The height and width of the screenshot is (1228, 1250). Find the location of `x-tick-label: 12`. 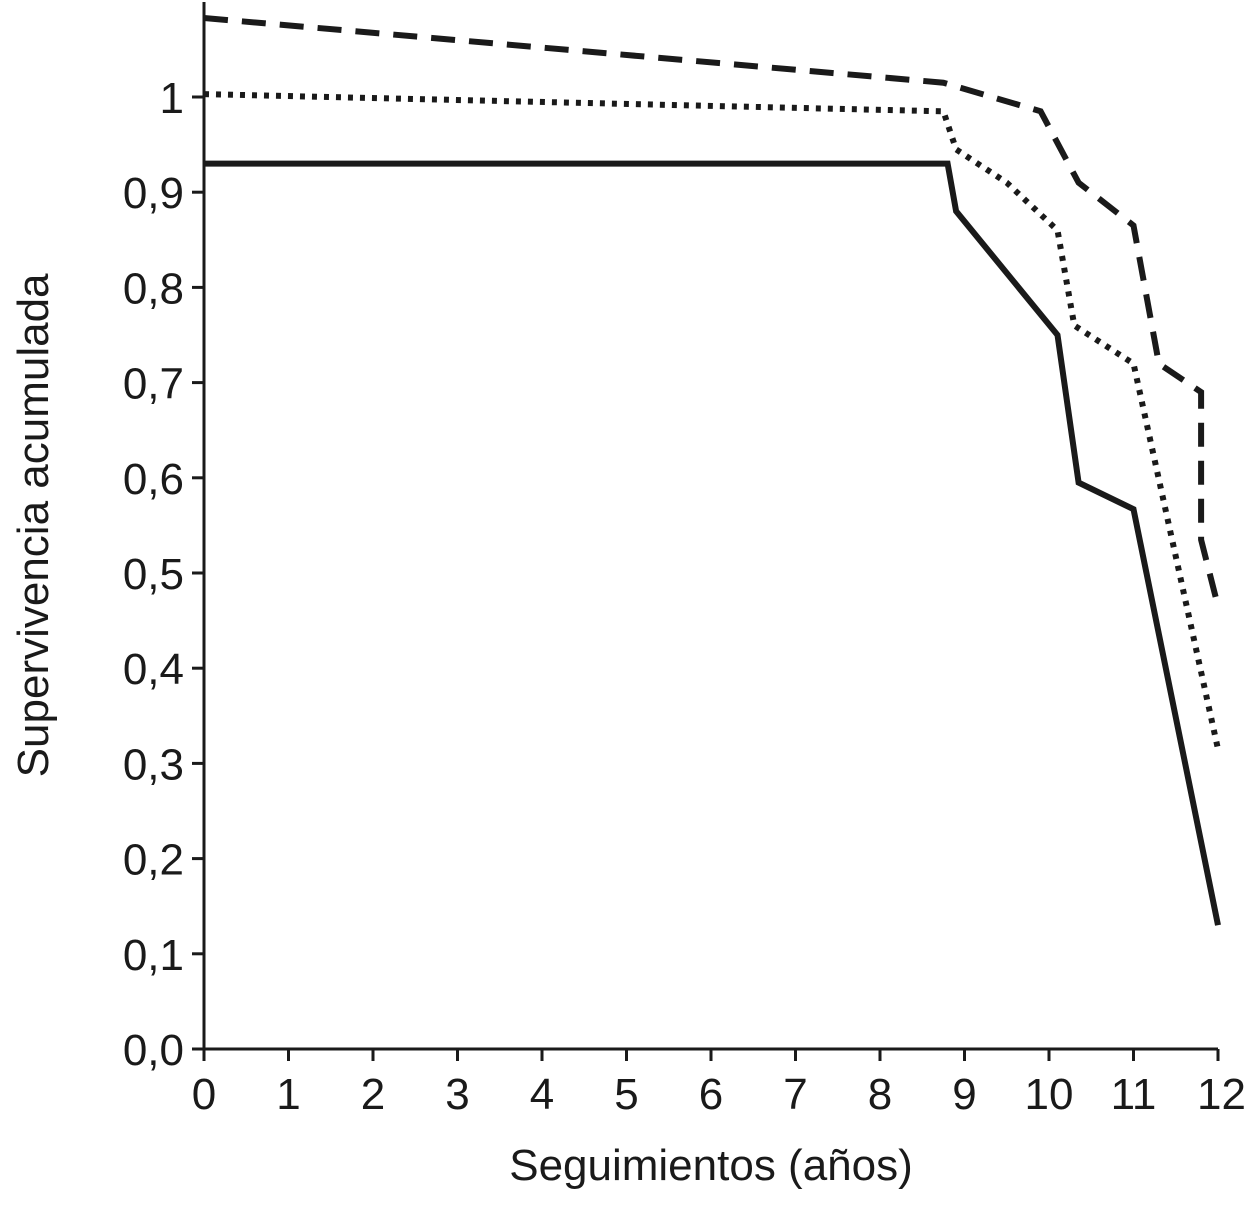

x-tick-label: 12 is located at coordinates (1221, 1094).